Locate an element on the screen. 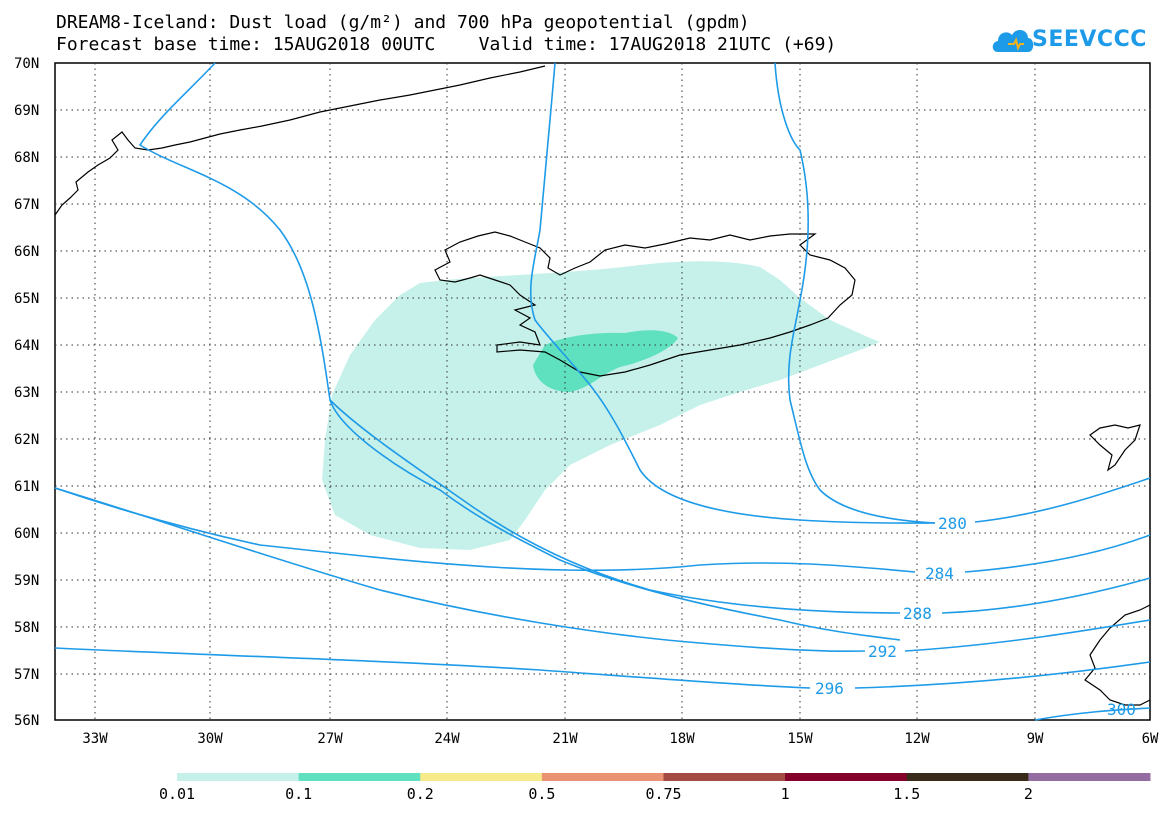  coastline-greenland is located at coordinates (300, 140).